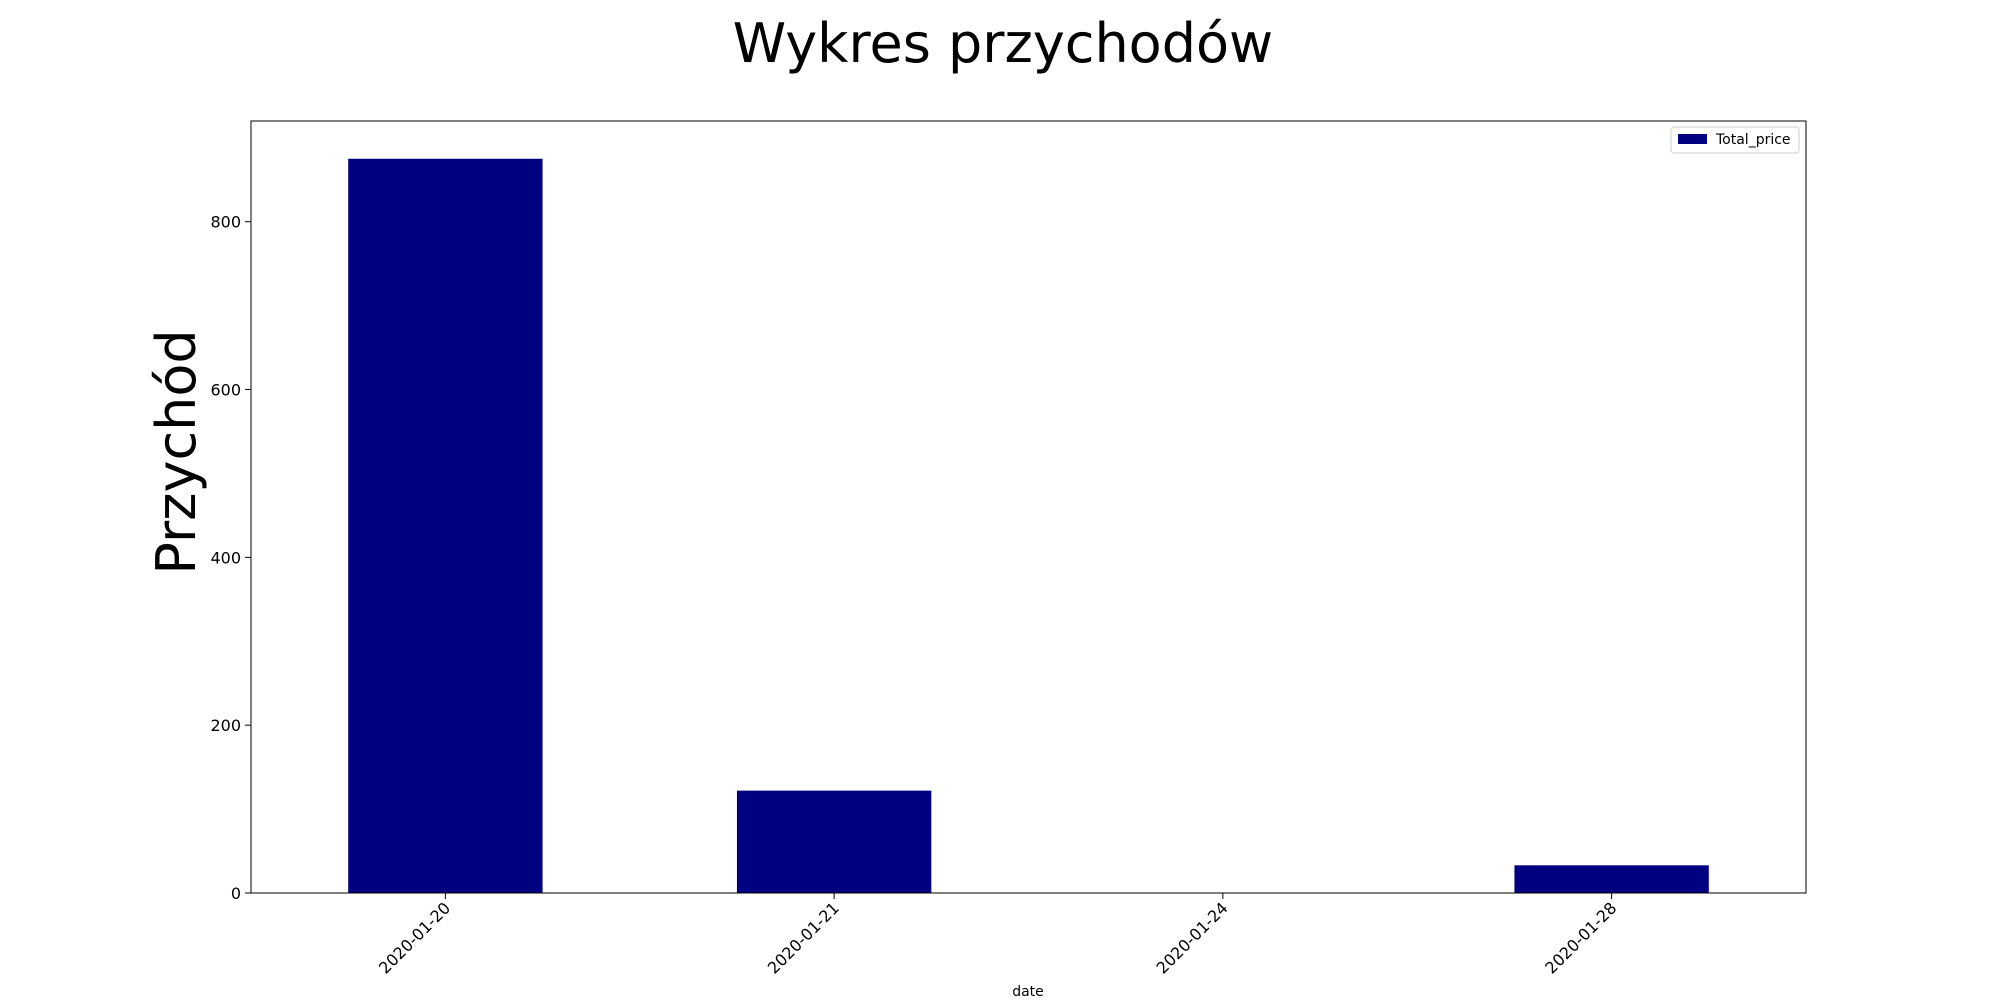  What do you see at coordinates (225, 390) in the screenshot?
I see `y-tick-label-600: 600` at bounding box center [225, 390].